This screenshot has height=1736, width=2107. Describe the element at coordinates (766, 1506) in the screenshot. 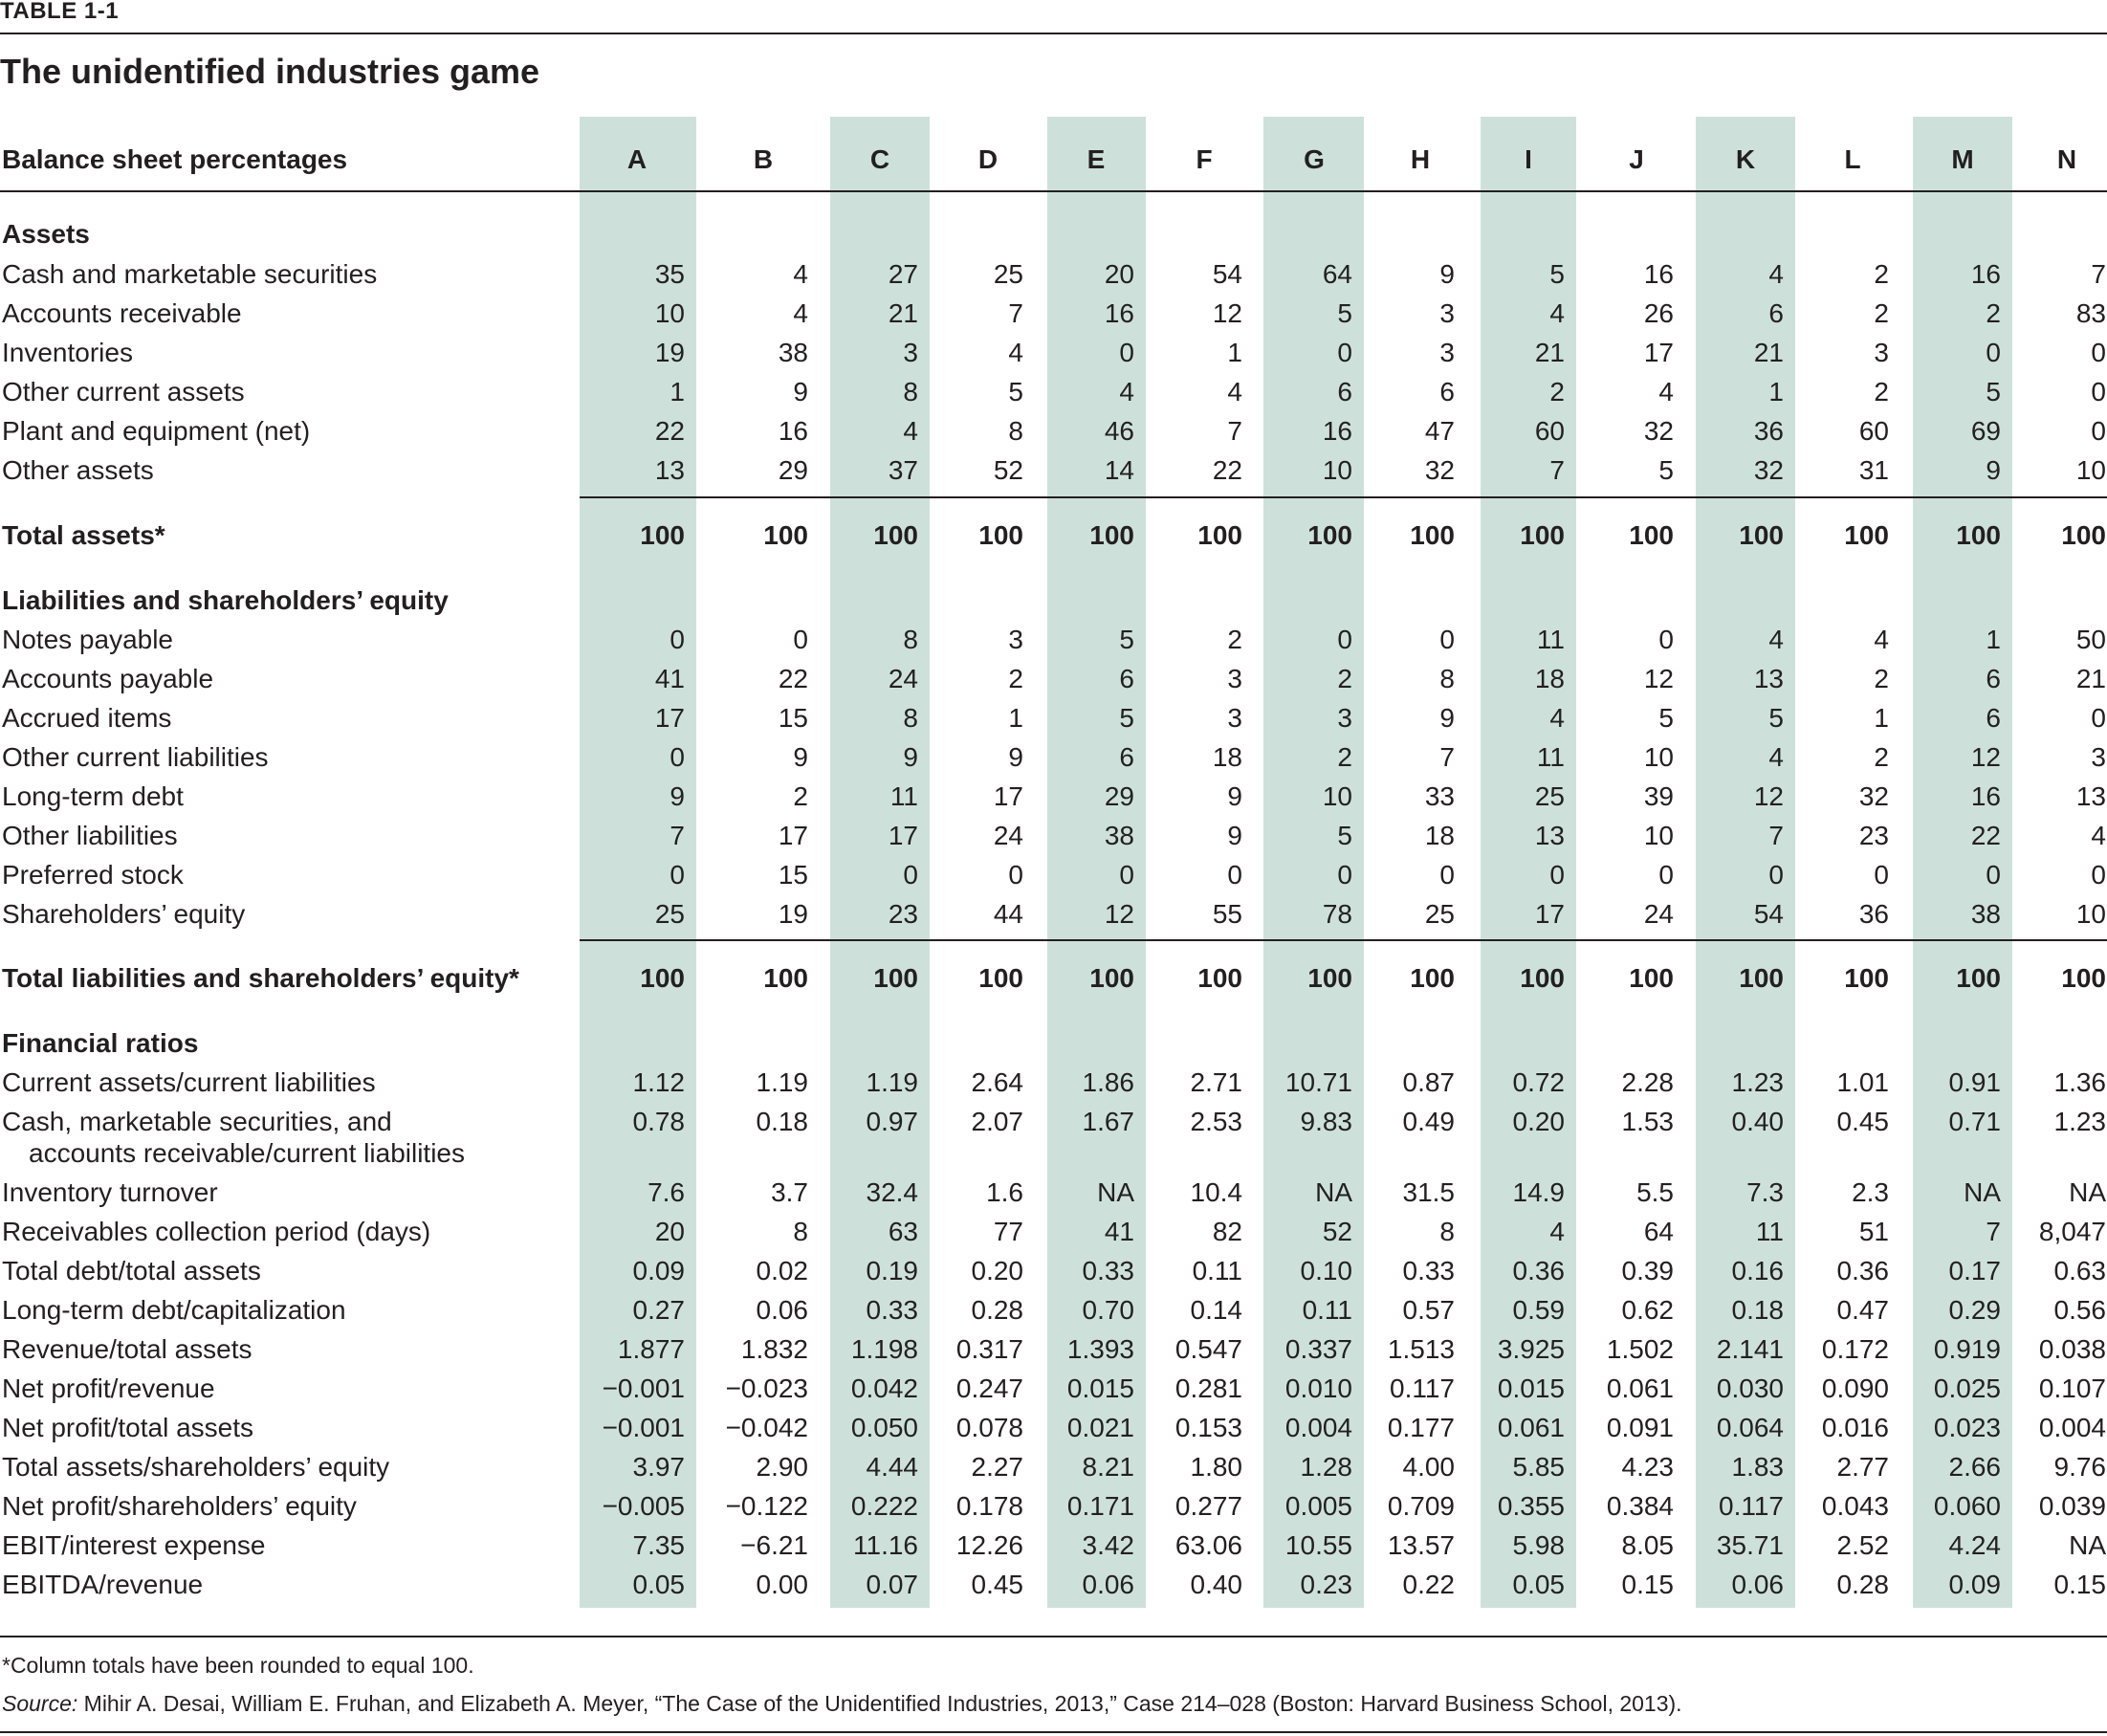

I see `data-cell: −0.122` at that location.